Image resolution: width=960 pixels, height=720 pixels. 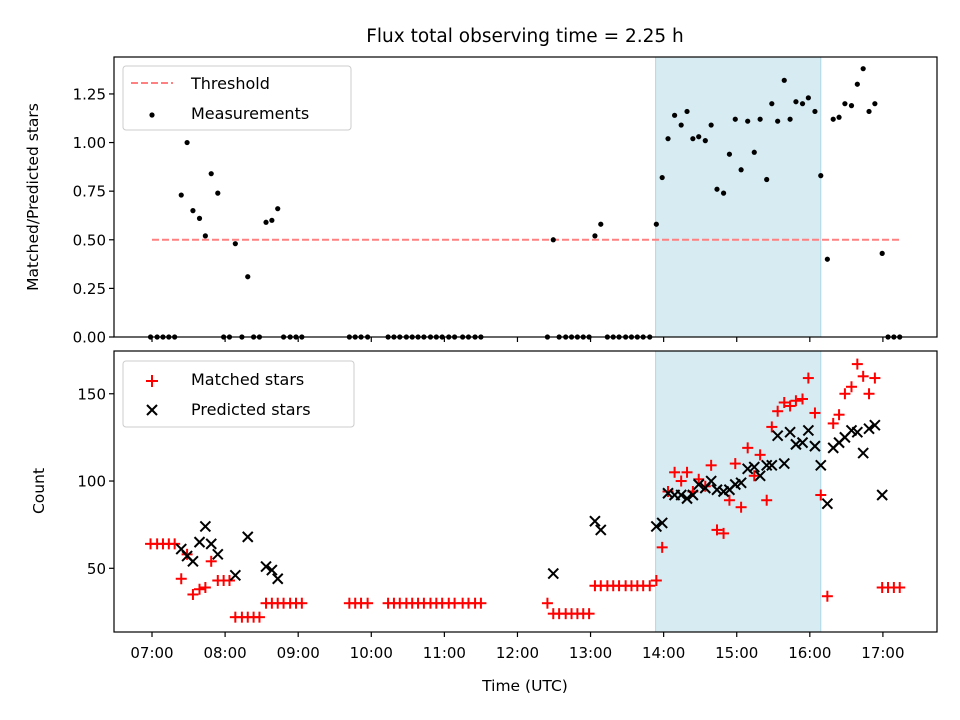 What do you see at coordinates (517, 339) in the screenshot?
I see `top-x-ticks` at bounding box center [517, 339].